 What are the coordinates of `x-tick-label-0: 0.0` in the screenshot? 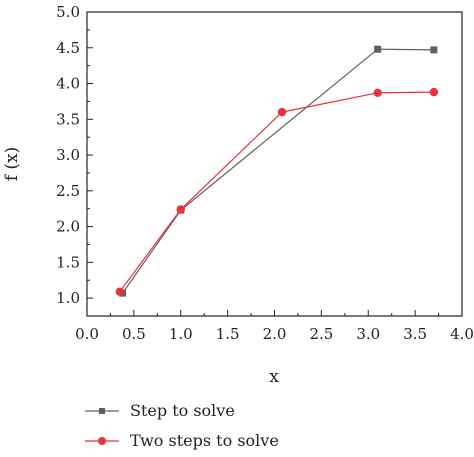 It's located at (87, 334).